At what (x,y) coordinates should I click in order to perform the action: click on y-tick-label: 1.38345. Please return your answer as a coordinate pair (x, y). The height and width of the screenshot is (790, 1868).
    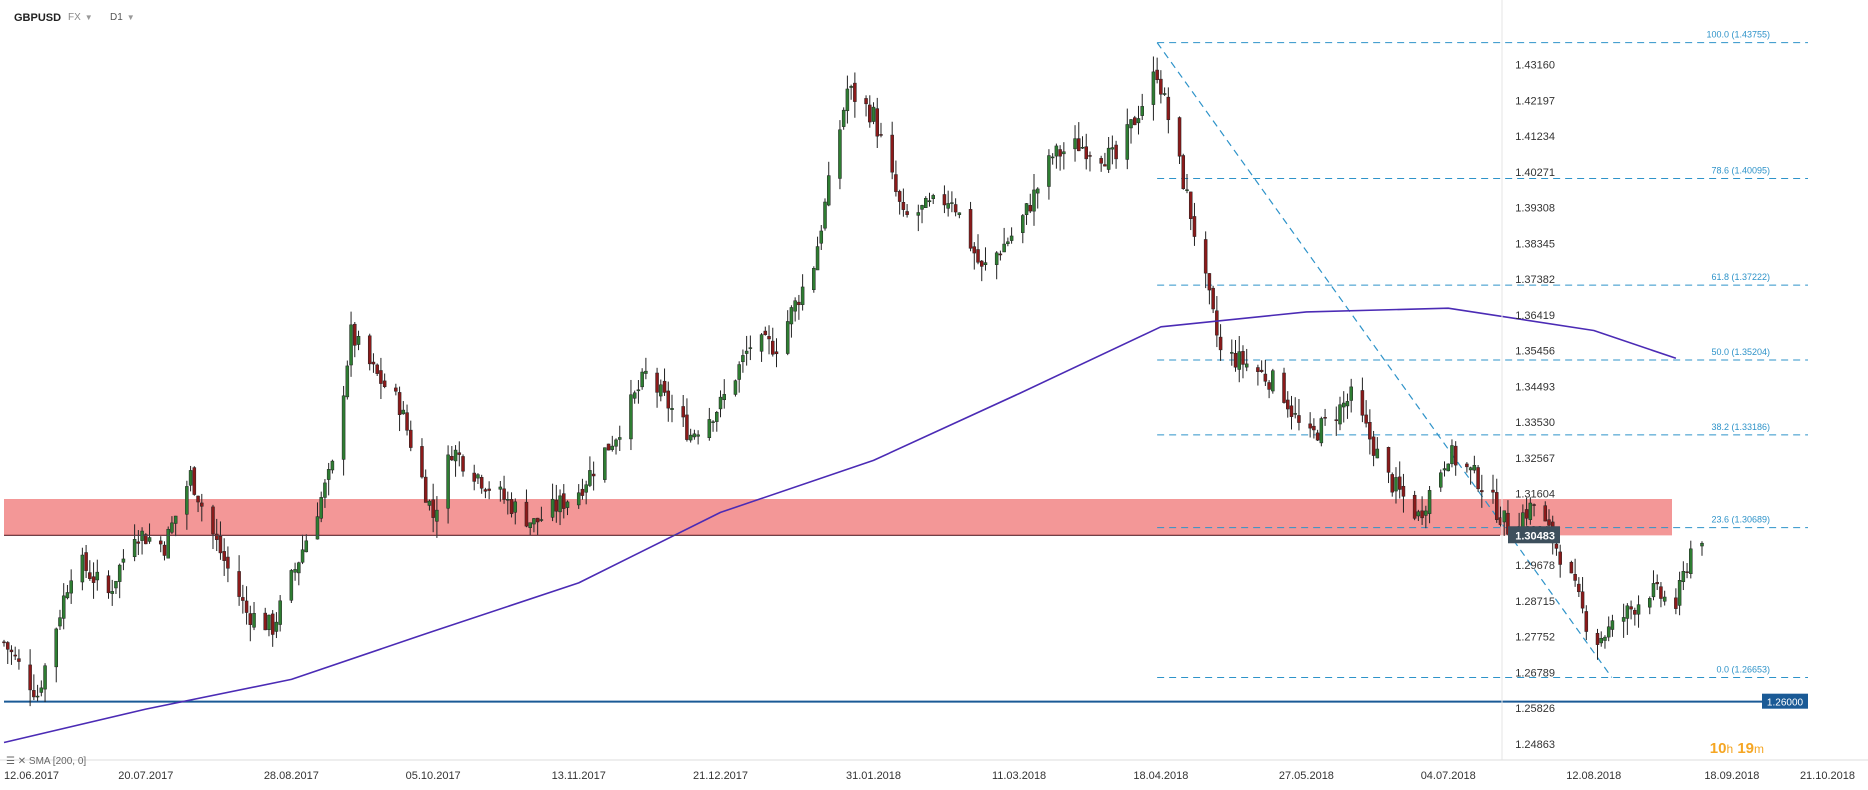
    Looking at the image, I should click on (1535, 244).